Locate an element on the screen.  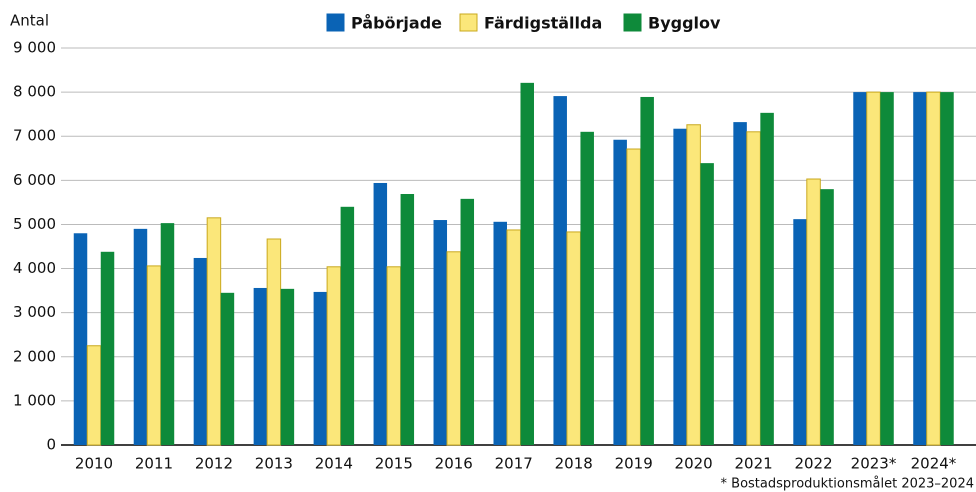
x-tick-label: 2018 is located at coordinates (574, 464).